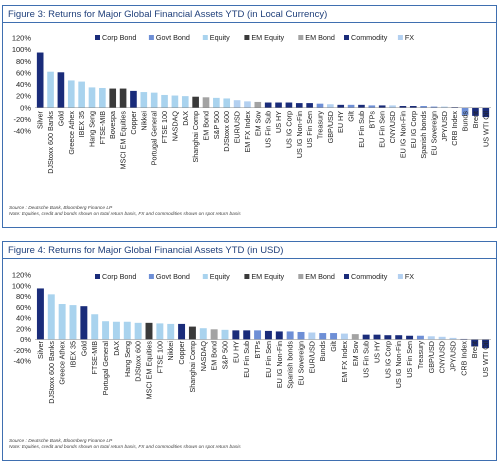  I want to click on bar-brent, so click(475, 111).